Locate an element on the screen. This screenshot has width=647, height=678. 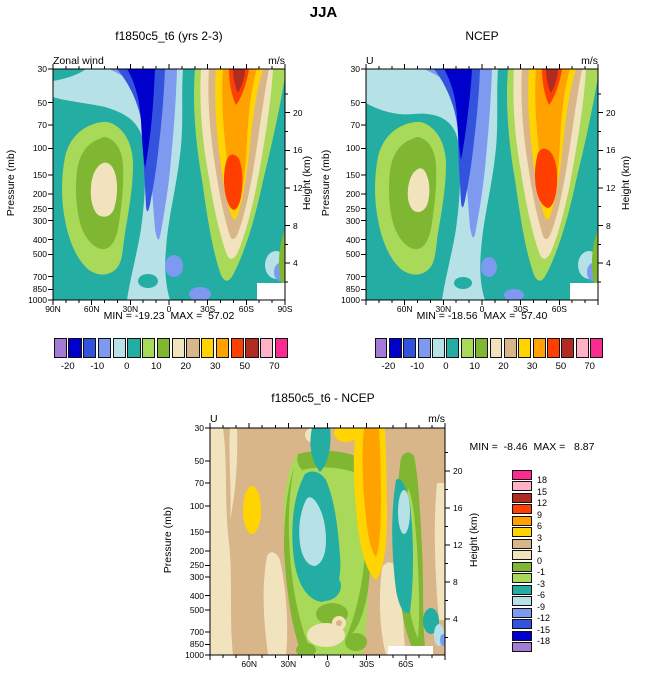
ncep-minmax-annotation: MIN = -18.56 MAX = 57.40 is located at coordinates (482, 316).